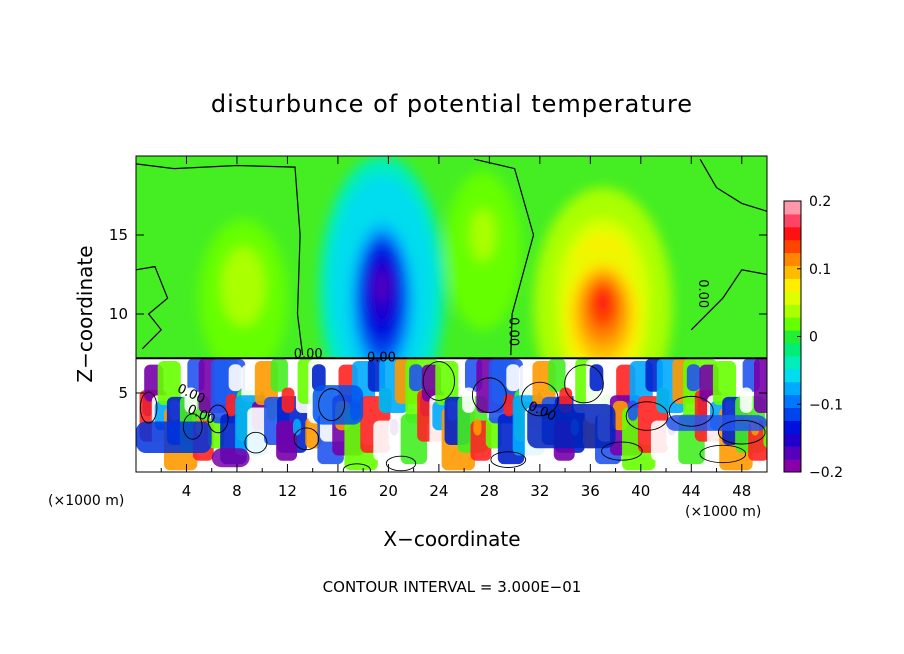 Image resolution: width=904 pixels, height=654 pixels. What do you see at coordinates (337, 491) in the screenshot?
I see `x-tick-label: 16` at bounding box center [337, 491].